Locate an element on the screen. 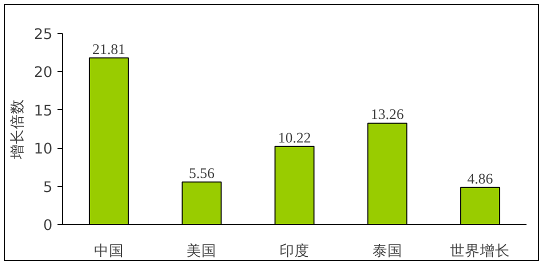  x-tick-label: 中国 is located at coordinates (109, 251).